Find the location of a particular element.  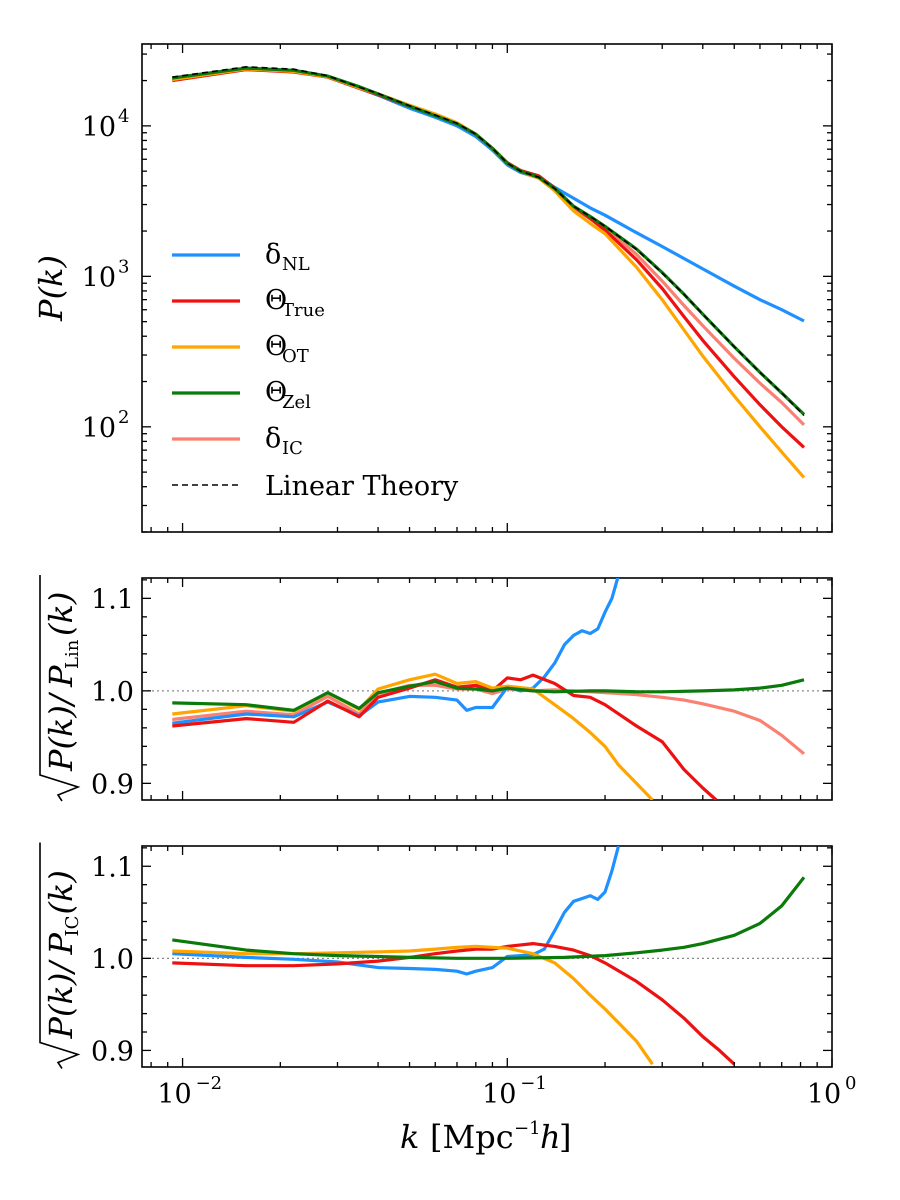

xlabel-unit: [Mpc is located at coordinates (472, 1137).